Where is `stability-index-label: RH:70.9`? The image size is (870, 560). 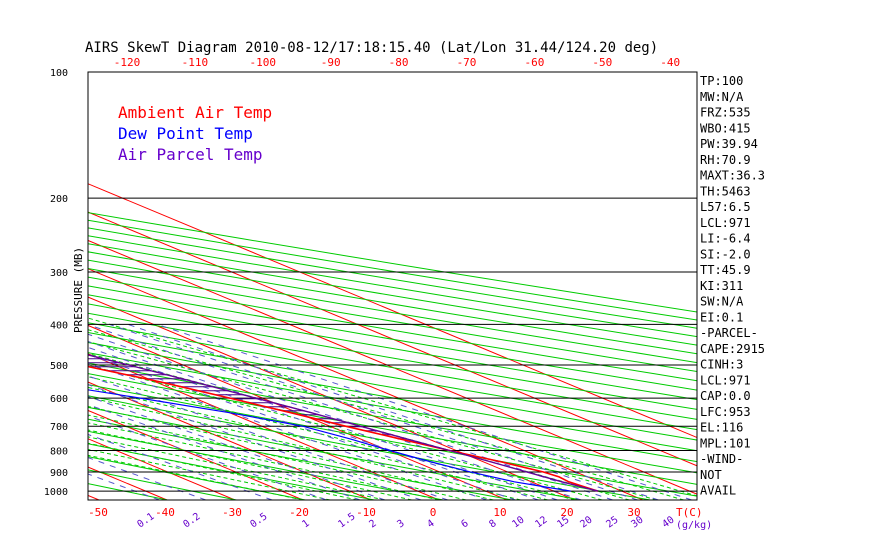
stability-index-label: RH:70.9 is located at coordinates (725, 160).